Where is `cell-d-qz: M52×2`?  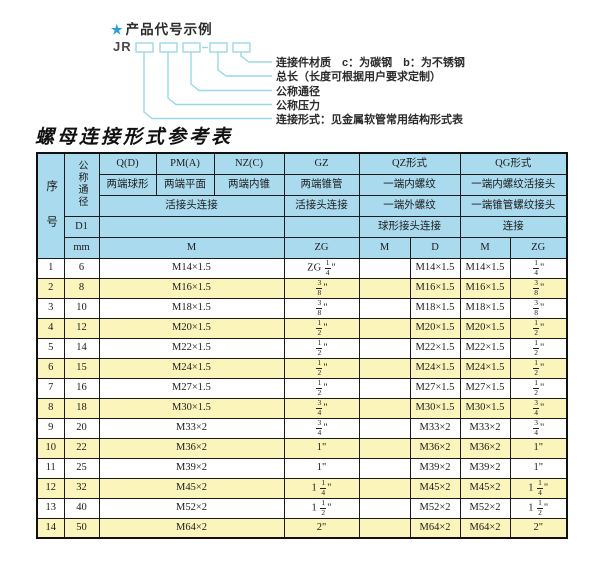
cell-d-qz: M52×2 is located at coordinates (435, 508).